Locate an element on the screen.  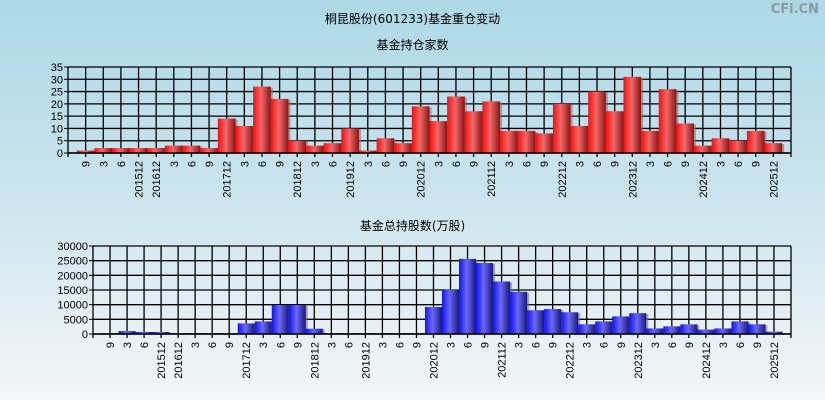
bottom-ytick-label: 25000 is located at coordinates (72, 262).